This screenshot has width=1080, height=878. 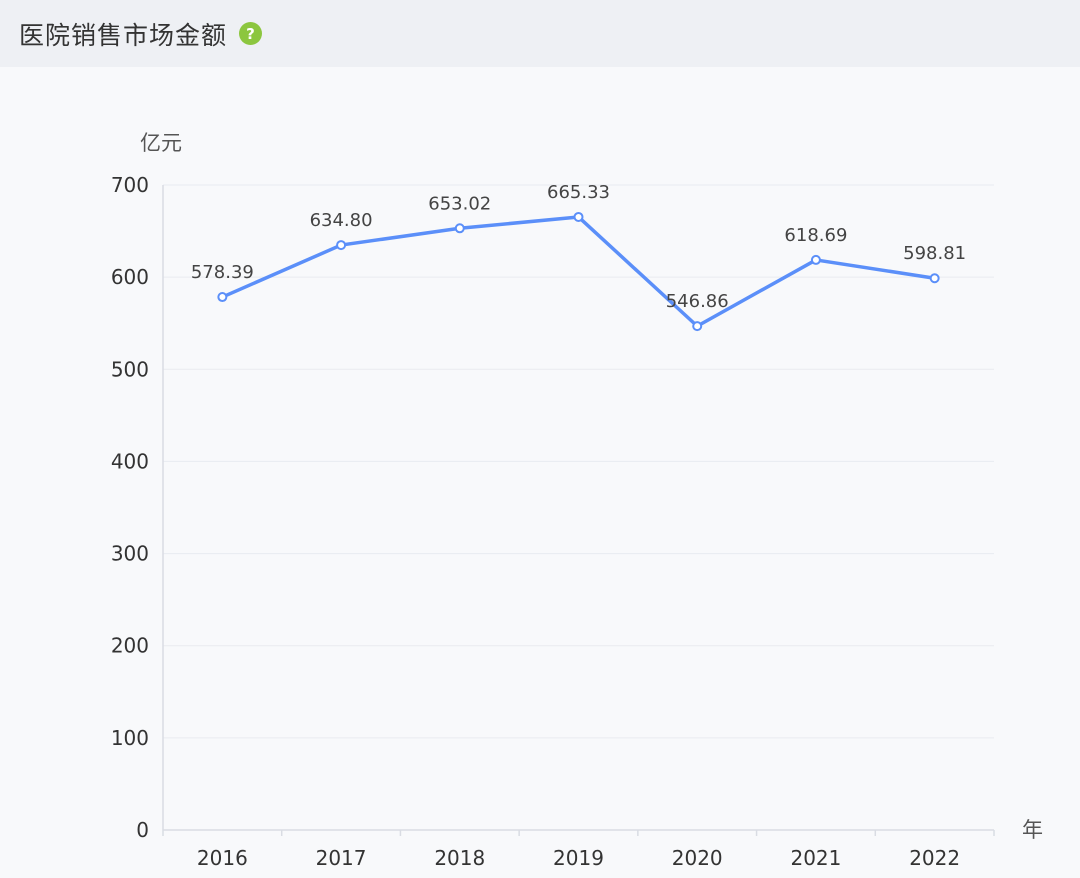 What do you see at coordinates (341, 220) in the screenshot?
I see `data-label-2017: 634.80` at bounding box center [341, 220].